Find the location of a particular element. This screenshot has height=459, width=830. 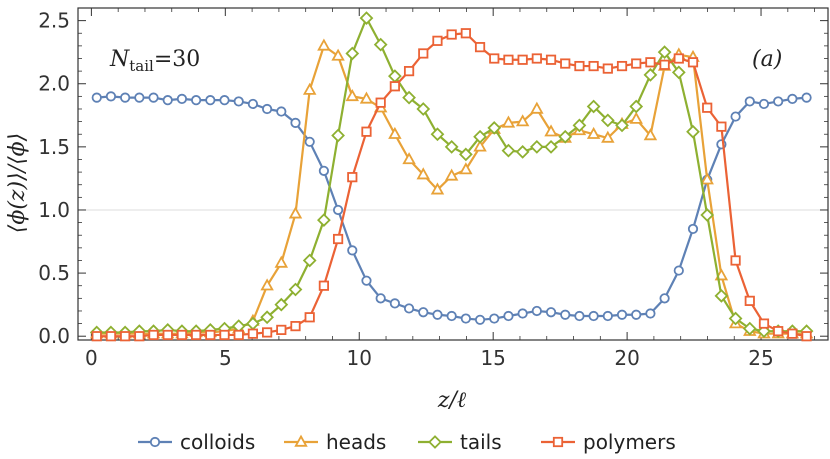

x-axis-title: z/ℓ is located at coordinates (452, 400).